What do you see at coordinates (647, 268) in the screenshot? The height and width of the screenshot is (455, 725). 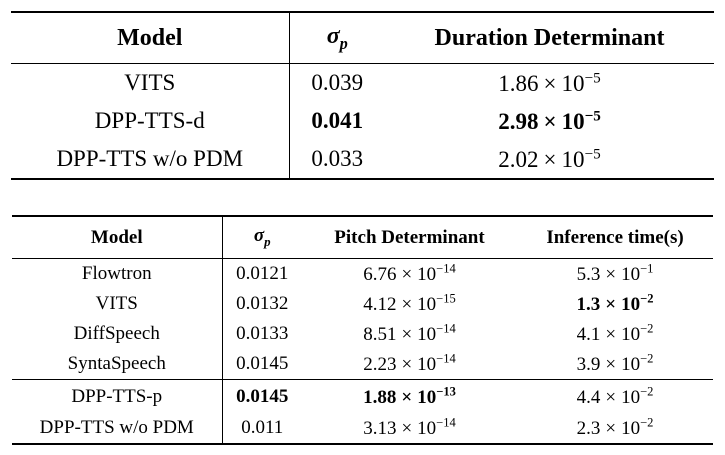 I see `exponent: −1` at bounding box center [647, 268].